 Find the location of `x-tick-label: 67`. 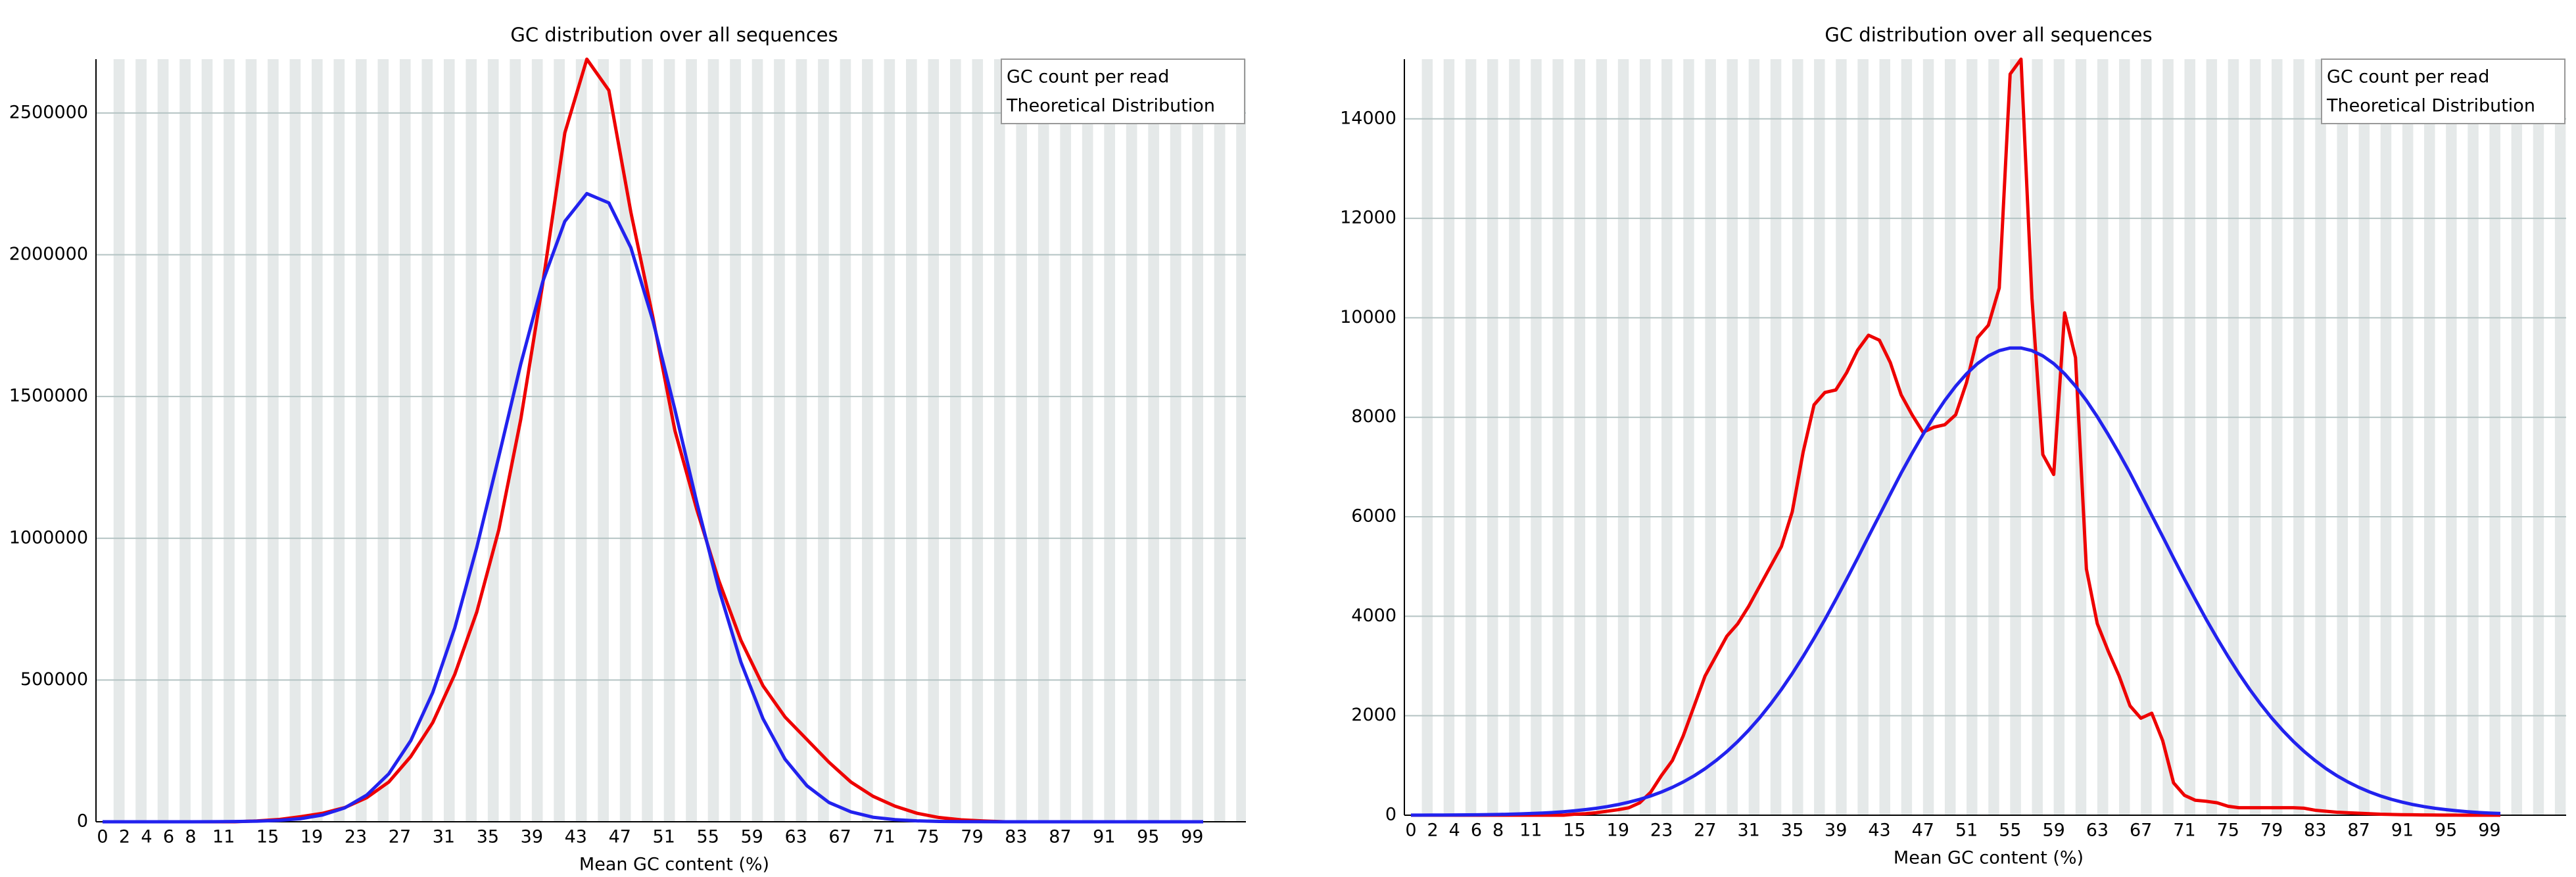

x-tick-label: 67 is located at coordinates (840, 837).